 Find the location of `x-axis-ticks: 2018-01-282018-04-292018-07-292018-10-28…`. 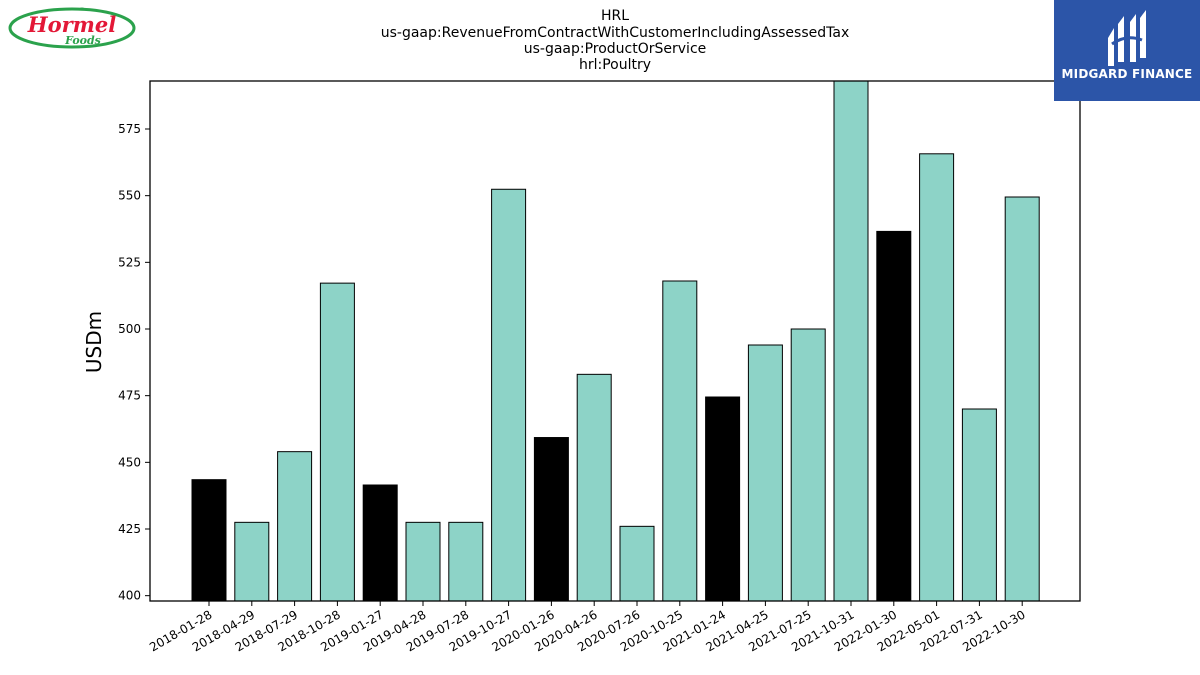

x-axis-ticks: 2018-01-282018-04-292018-07-292018-10-28… is located at coordinates (587, 627).